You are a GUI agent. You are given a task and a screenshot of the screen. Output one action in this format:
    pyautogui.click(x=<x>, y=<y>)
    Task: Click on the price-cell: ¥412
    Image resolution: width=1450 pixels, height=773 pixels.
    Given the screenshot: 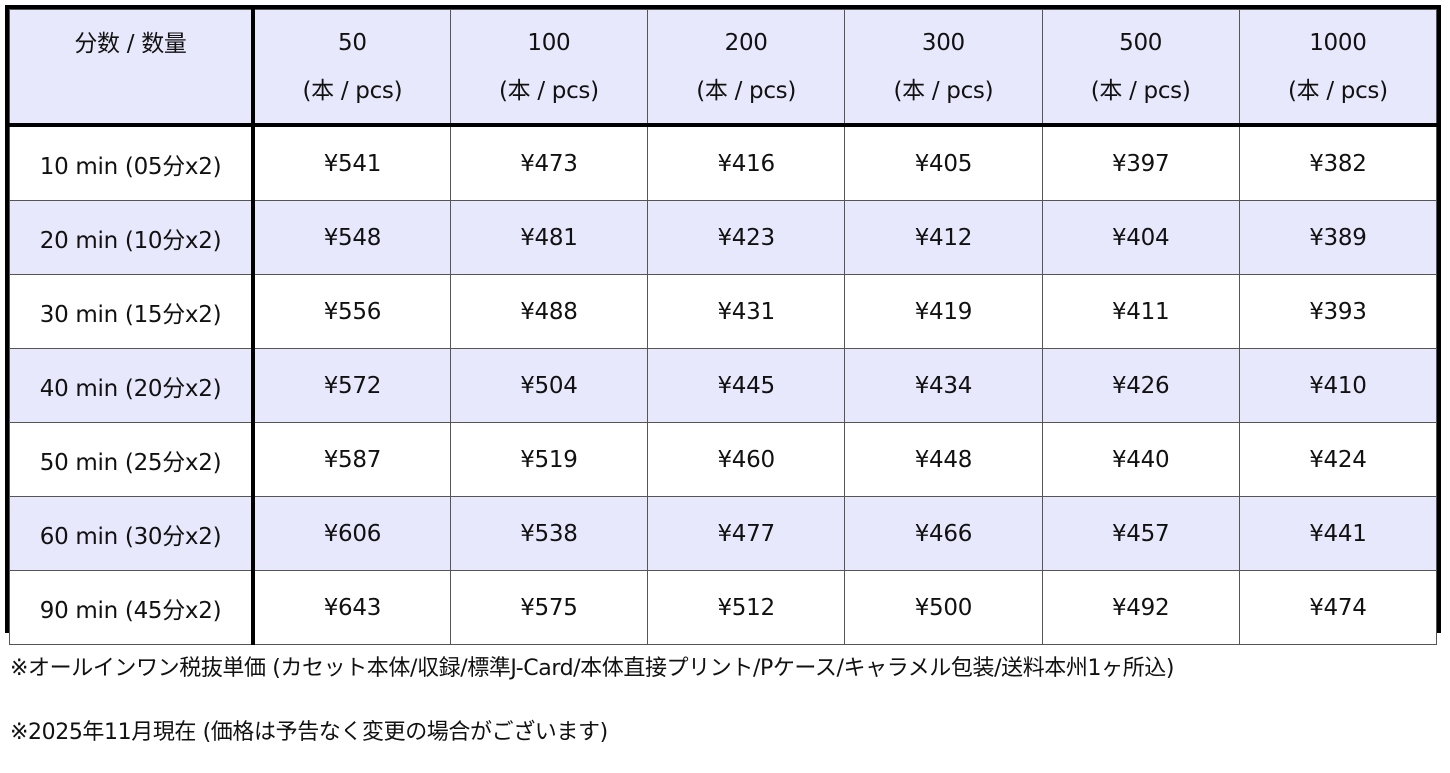 What is the action you would take?
    pyautogui.click(x=943, y=237)
    